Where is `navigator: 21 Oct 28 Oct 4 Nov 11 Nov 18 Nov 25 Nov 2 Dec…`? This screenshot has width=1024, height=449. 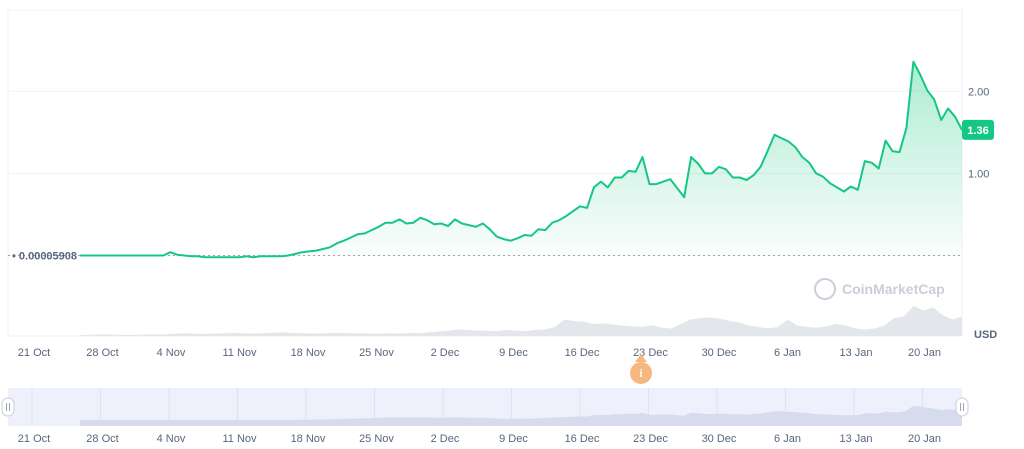 navigator: 21 Oct 28 Oct 4 Nov 11 Nov 18 Nov 25 Nov 2 Dec… is located at coordinates (485, 416).